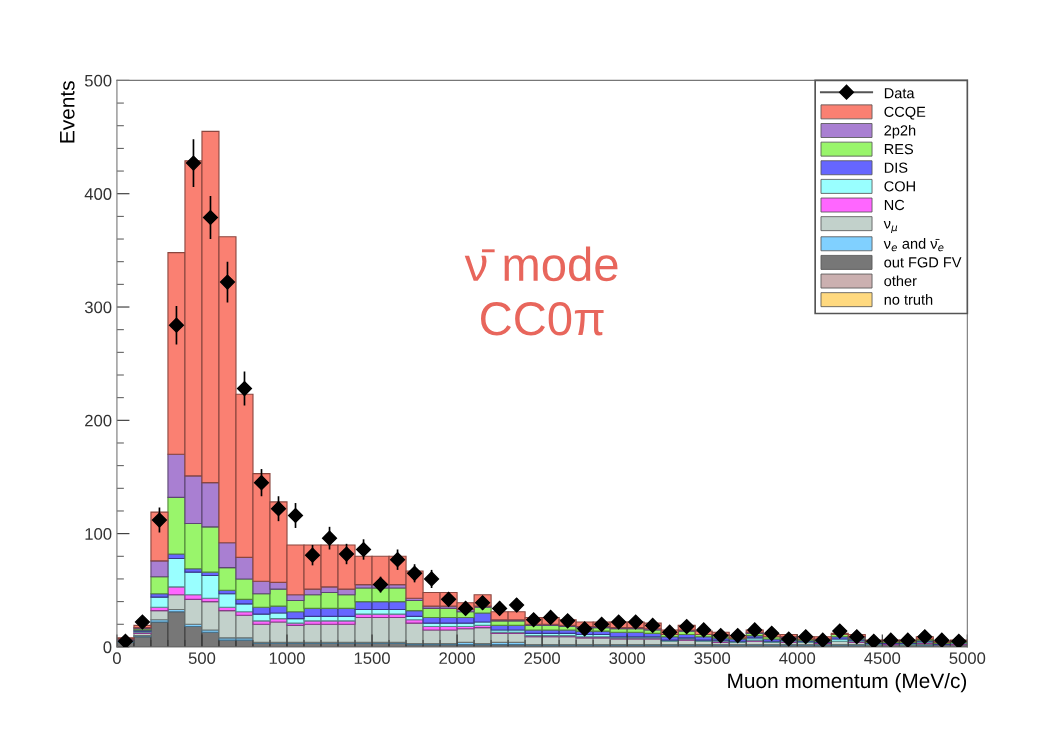 The image size is (1063, 731). What do you see at coordinates (900, 281) in the screenshot?
I see `legend-label: other` at bounding box center [900, 281].